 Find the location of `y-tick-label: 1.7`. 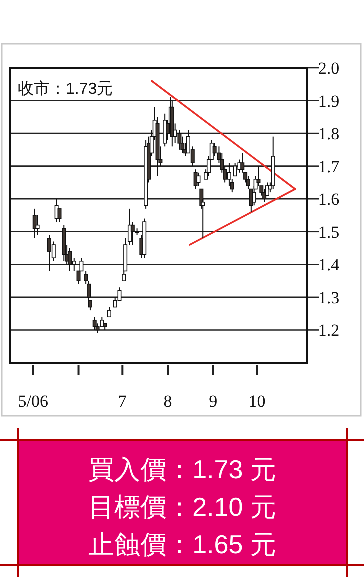

y-tick-label: 1.7 is located at coordinates (329, 166).